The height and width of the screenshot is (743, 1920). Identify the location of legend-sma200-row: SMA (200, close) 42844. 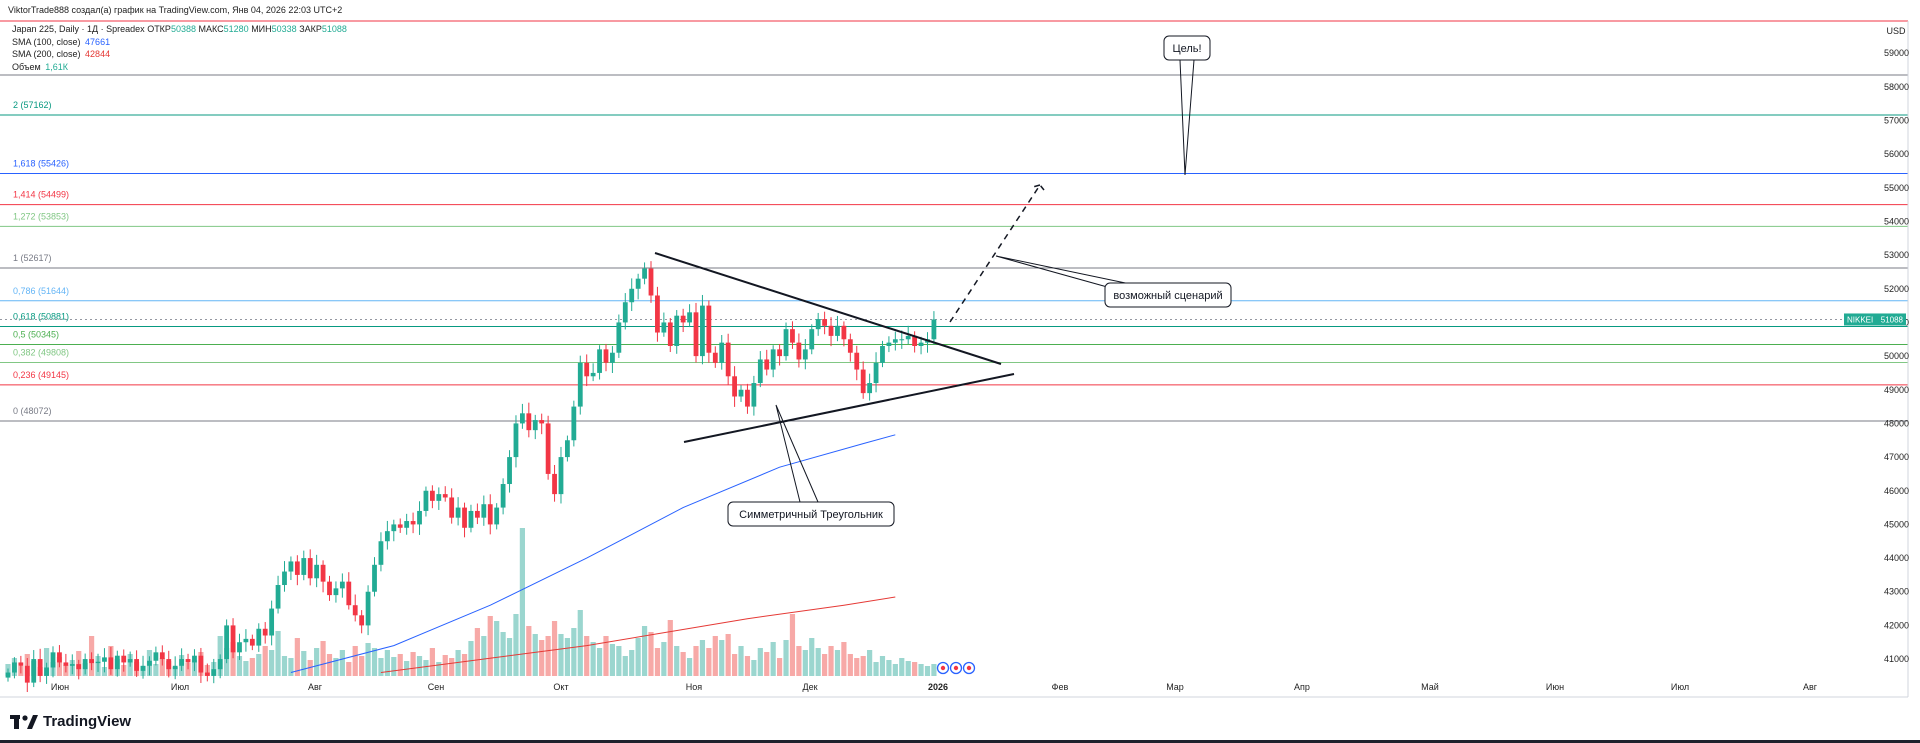
(179, 54).